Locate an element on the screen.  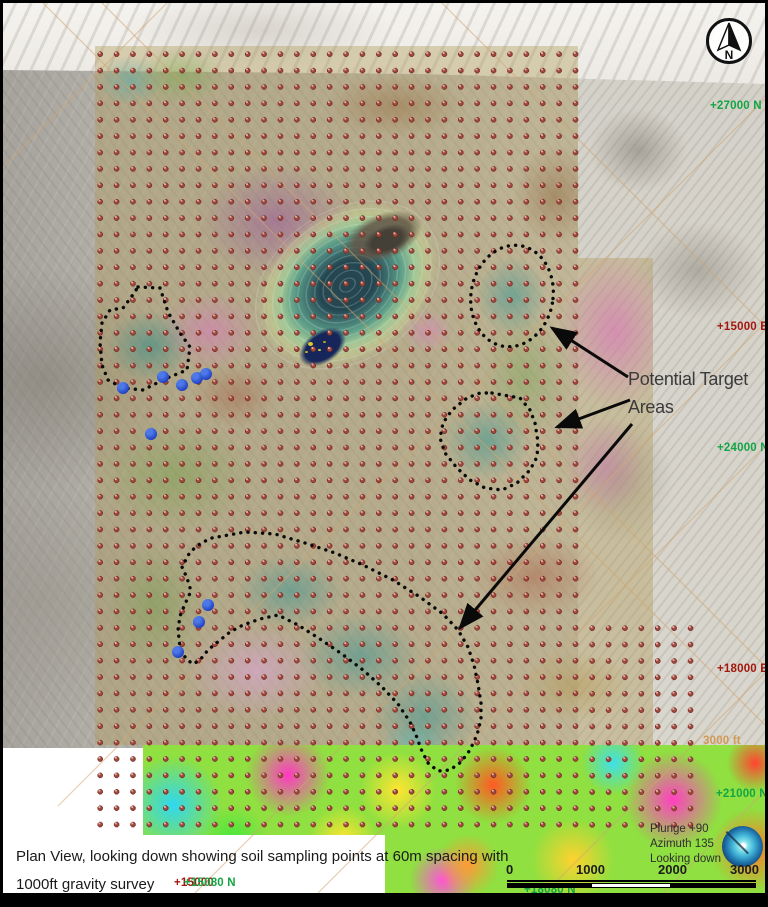
frame-edge-bottom is located at coordinates (384, 900).